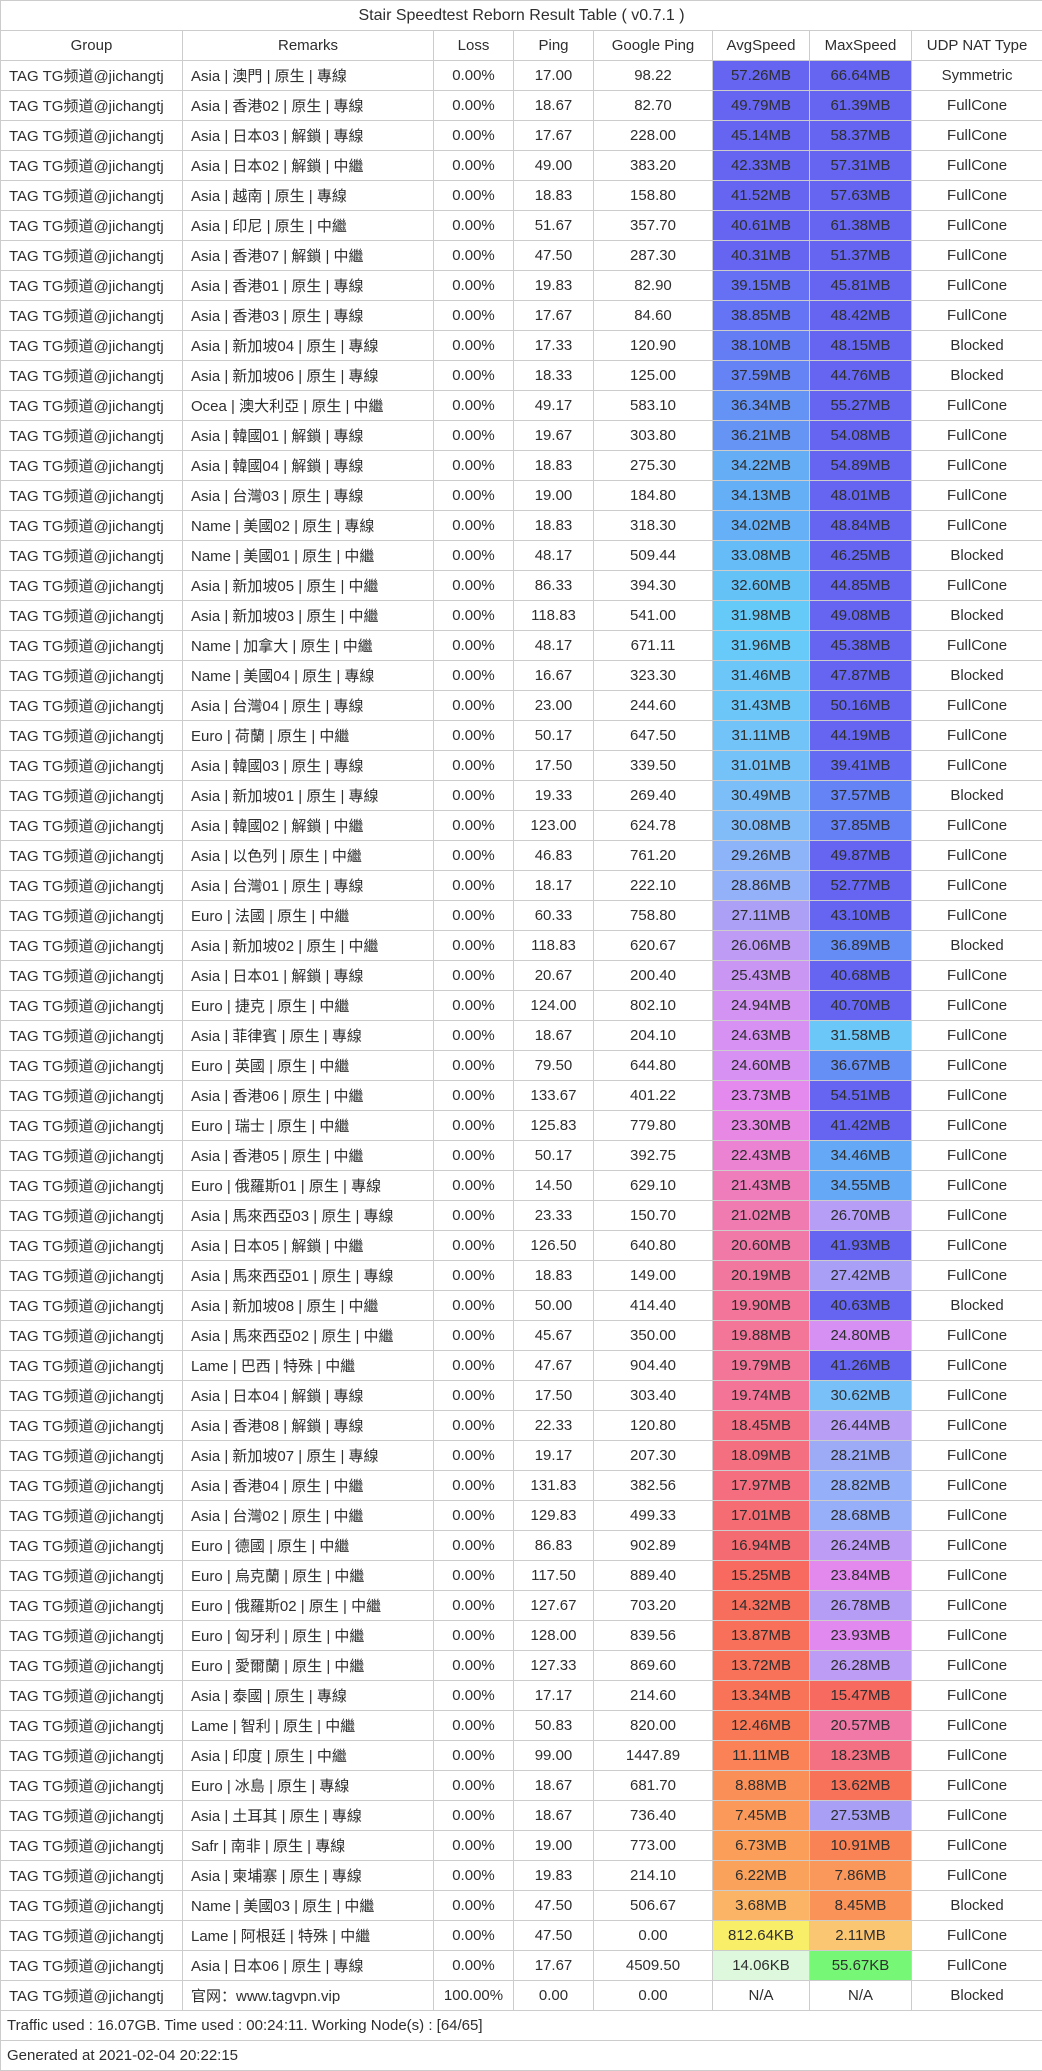  What do you see at coordinates (761, 1816) in the screenshot?
I see `avg-speed-cell: 7.45MB` at bounding box center [761, 1816].